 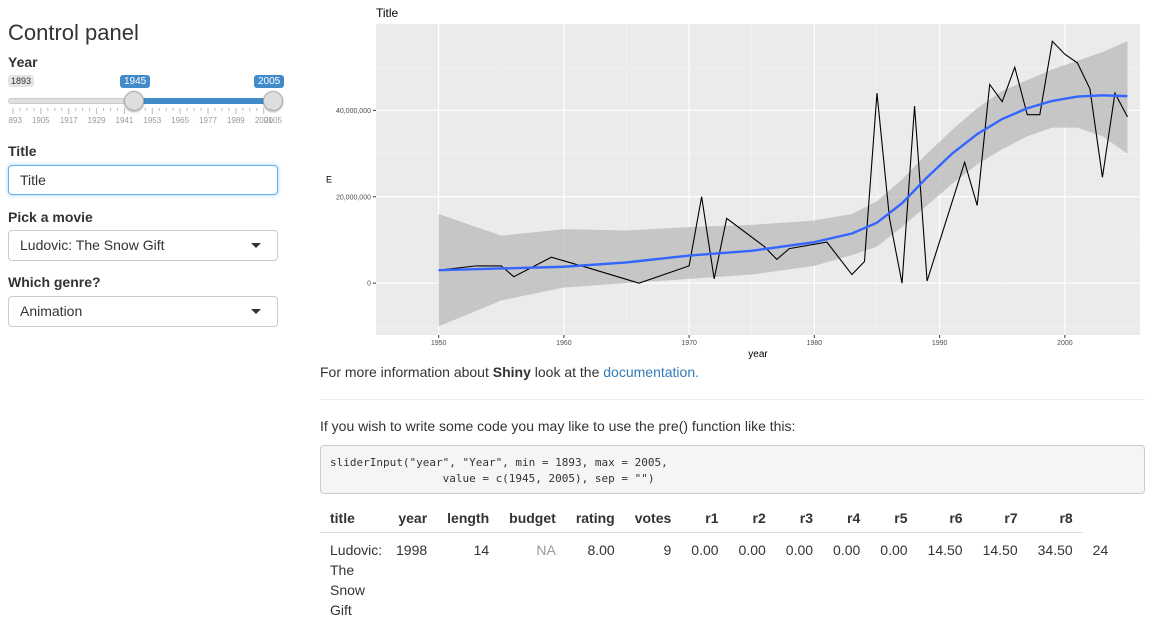 I want to click on column-header-r3: r3, so click(x=799, y=519).